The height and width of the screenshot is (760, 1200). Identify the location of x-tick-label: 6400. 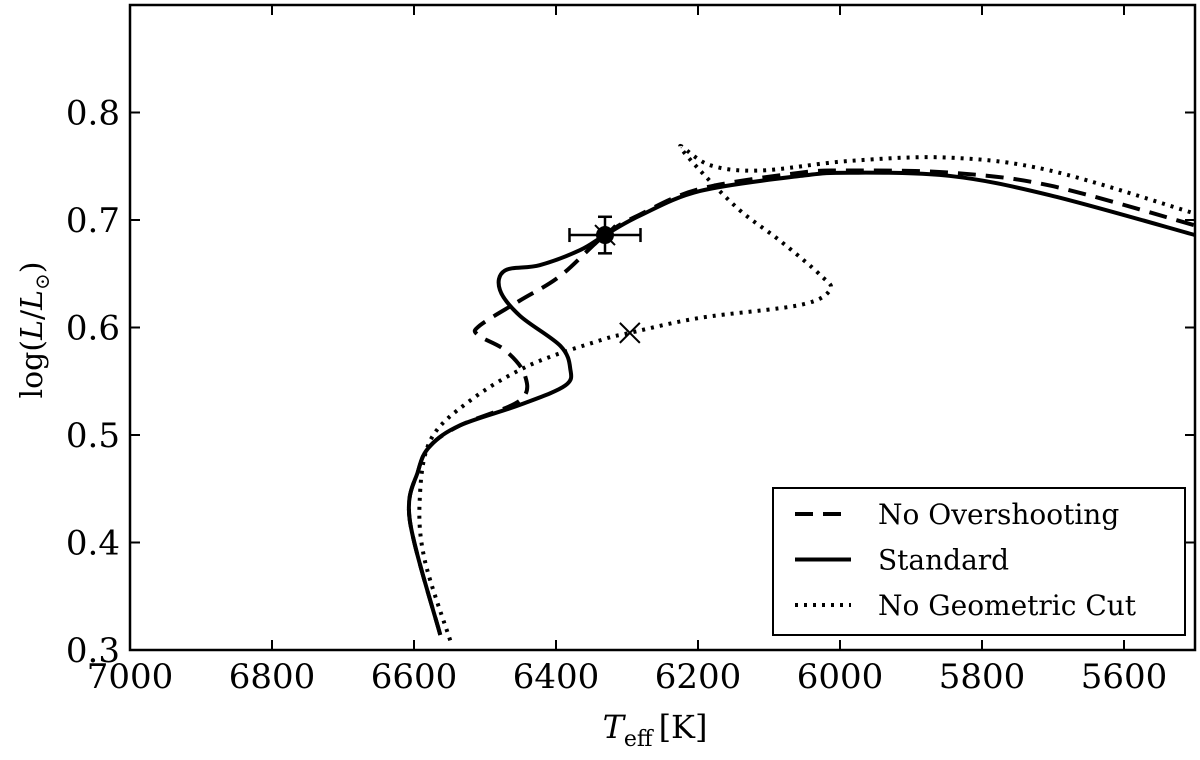
(556, 677).